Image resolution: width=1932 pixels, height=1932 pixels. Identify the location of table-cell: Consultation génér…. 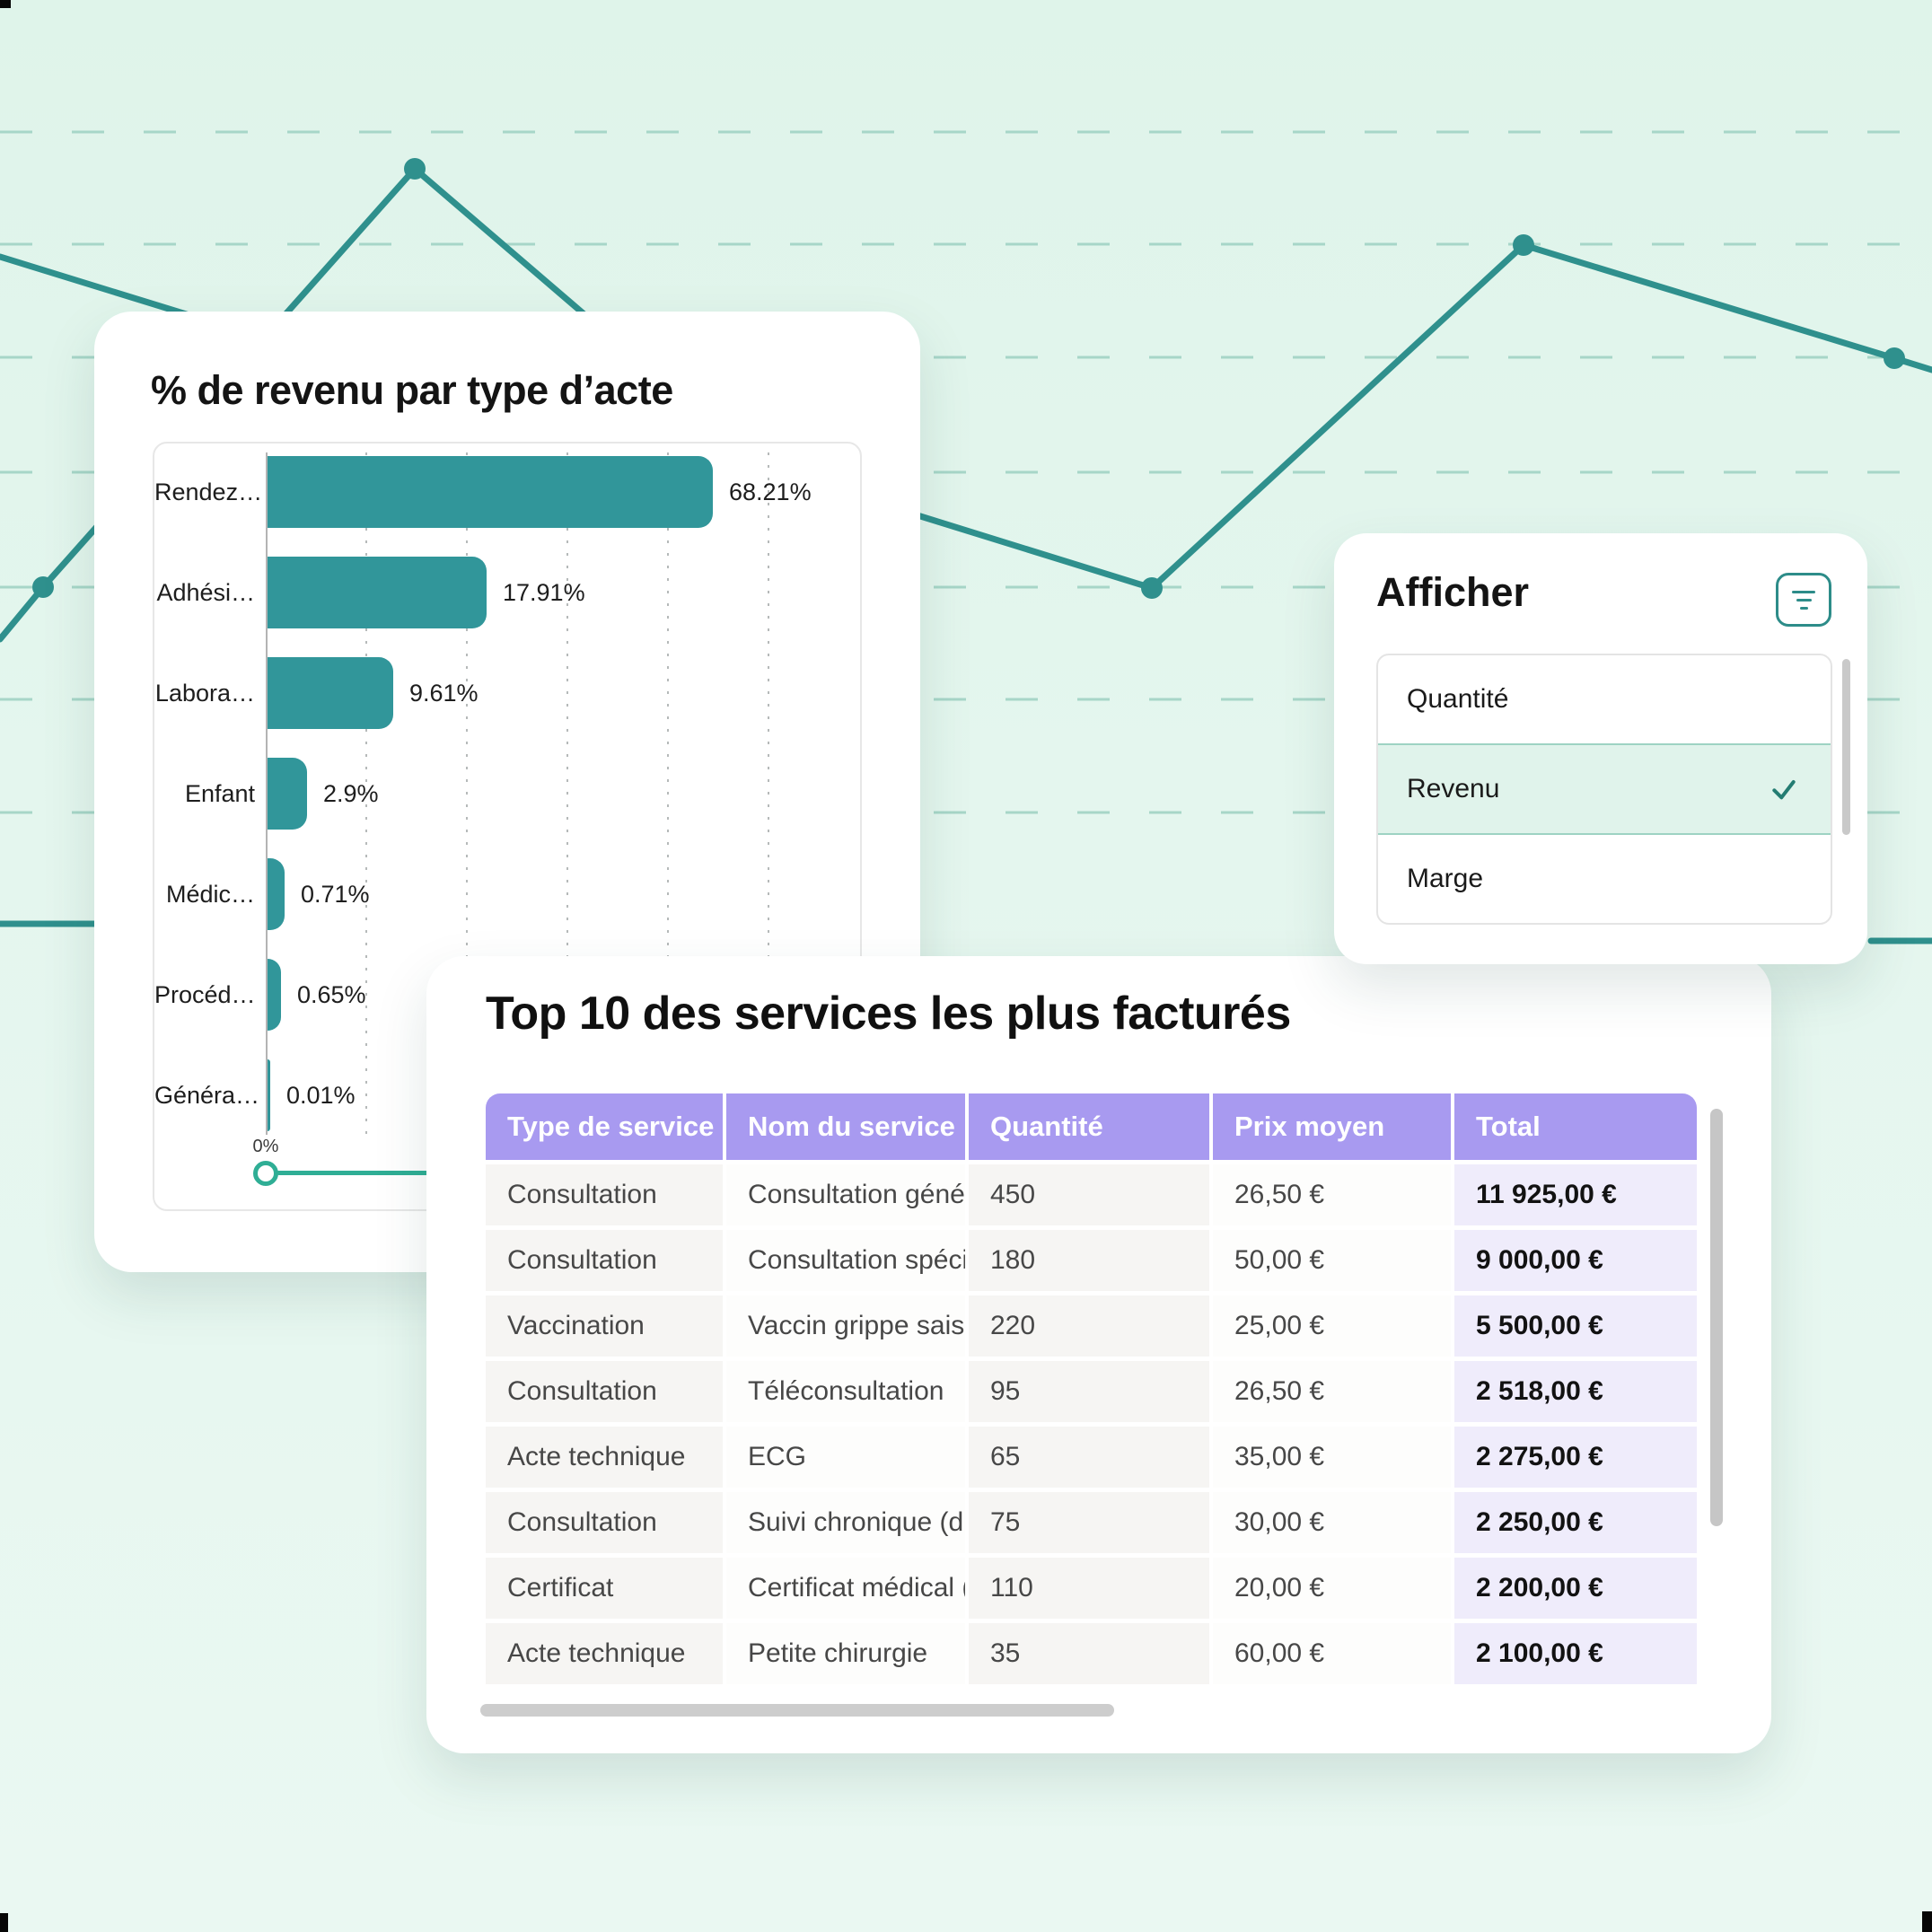
(845, 1194).